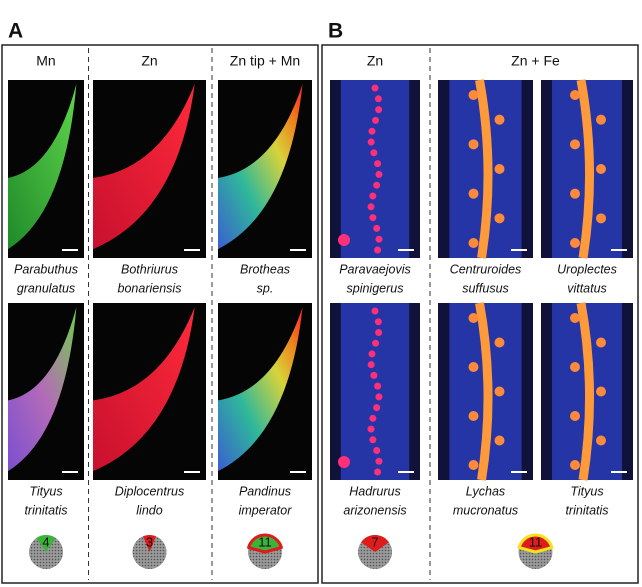  I want to click on species-name: spinigerus, so click(375, 288).